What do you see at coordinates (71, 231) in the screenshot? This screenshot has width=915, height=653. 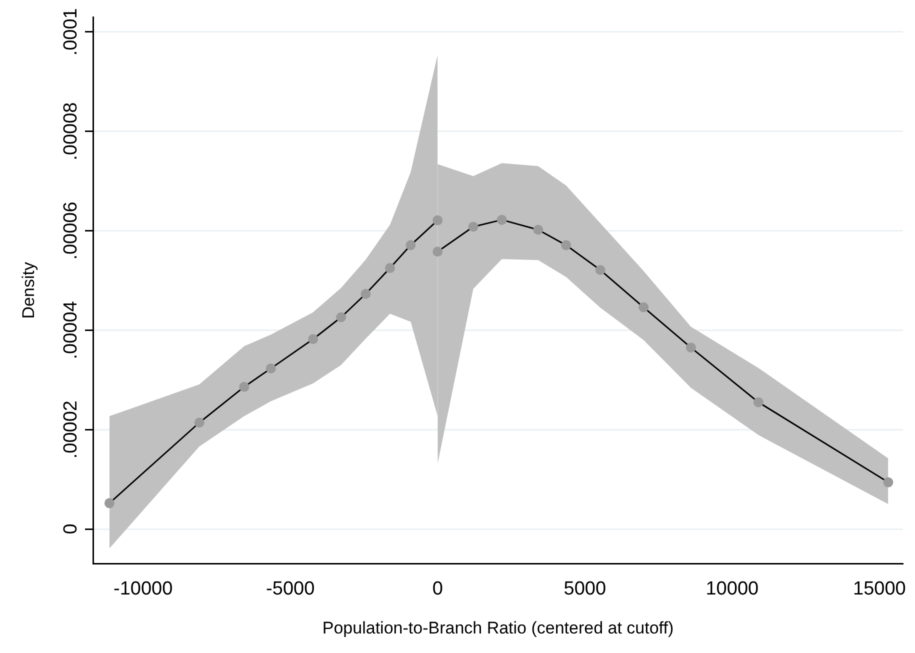 I see `y-tick-label: .00006` at bounding box center [71, 231].